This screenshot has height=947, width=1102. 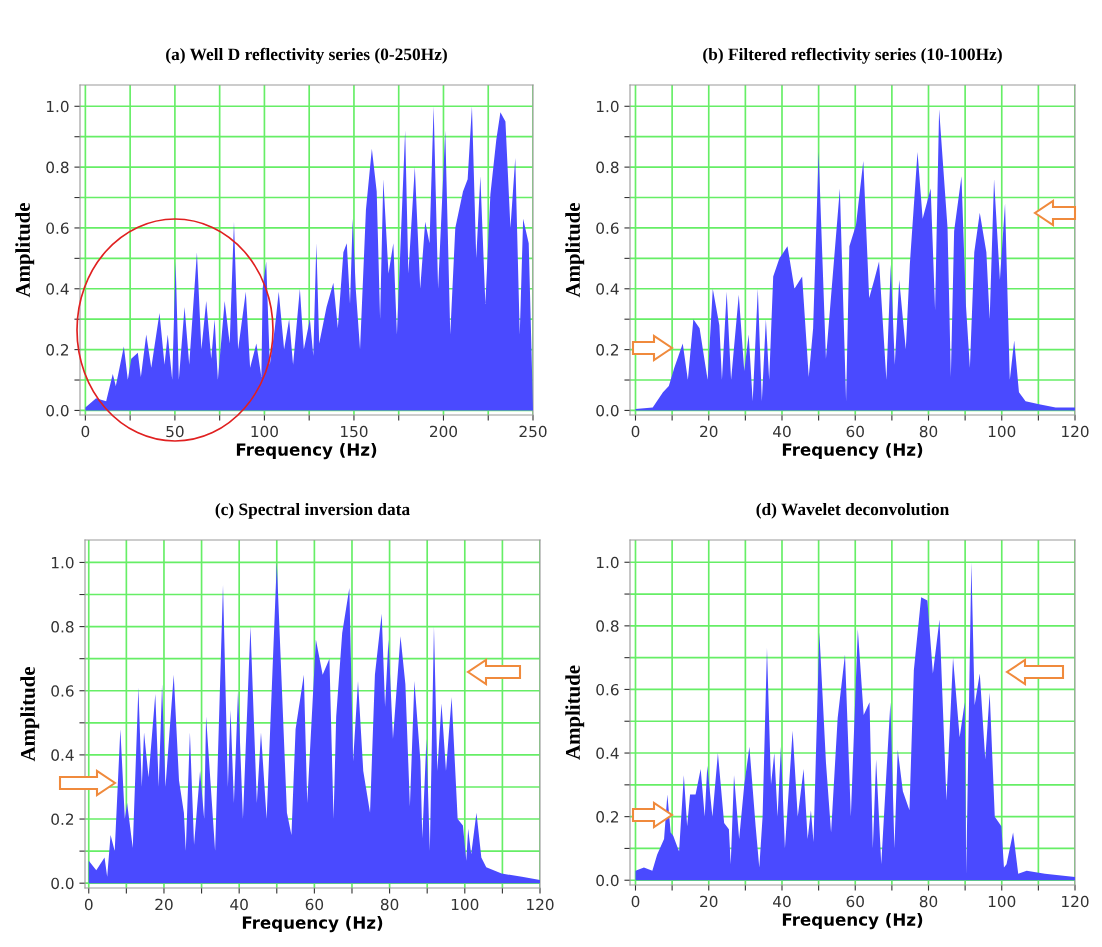 What do you see at coordinates (533, 431) in the screenshot?
I see `x-tick-label: 250` at bounding box center [533, 431].